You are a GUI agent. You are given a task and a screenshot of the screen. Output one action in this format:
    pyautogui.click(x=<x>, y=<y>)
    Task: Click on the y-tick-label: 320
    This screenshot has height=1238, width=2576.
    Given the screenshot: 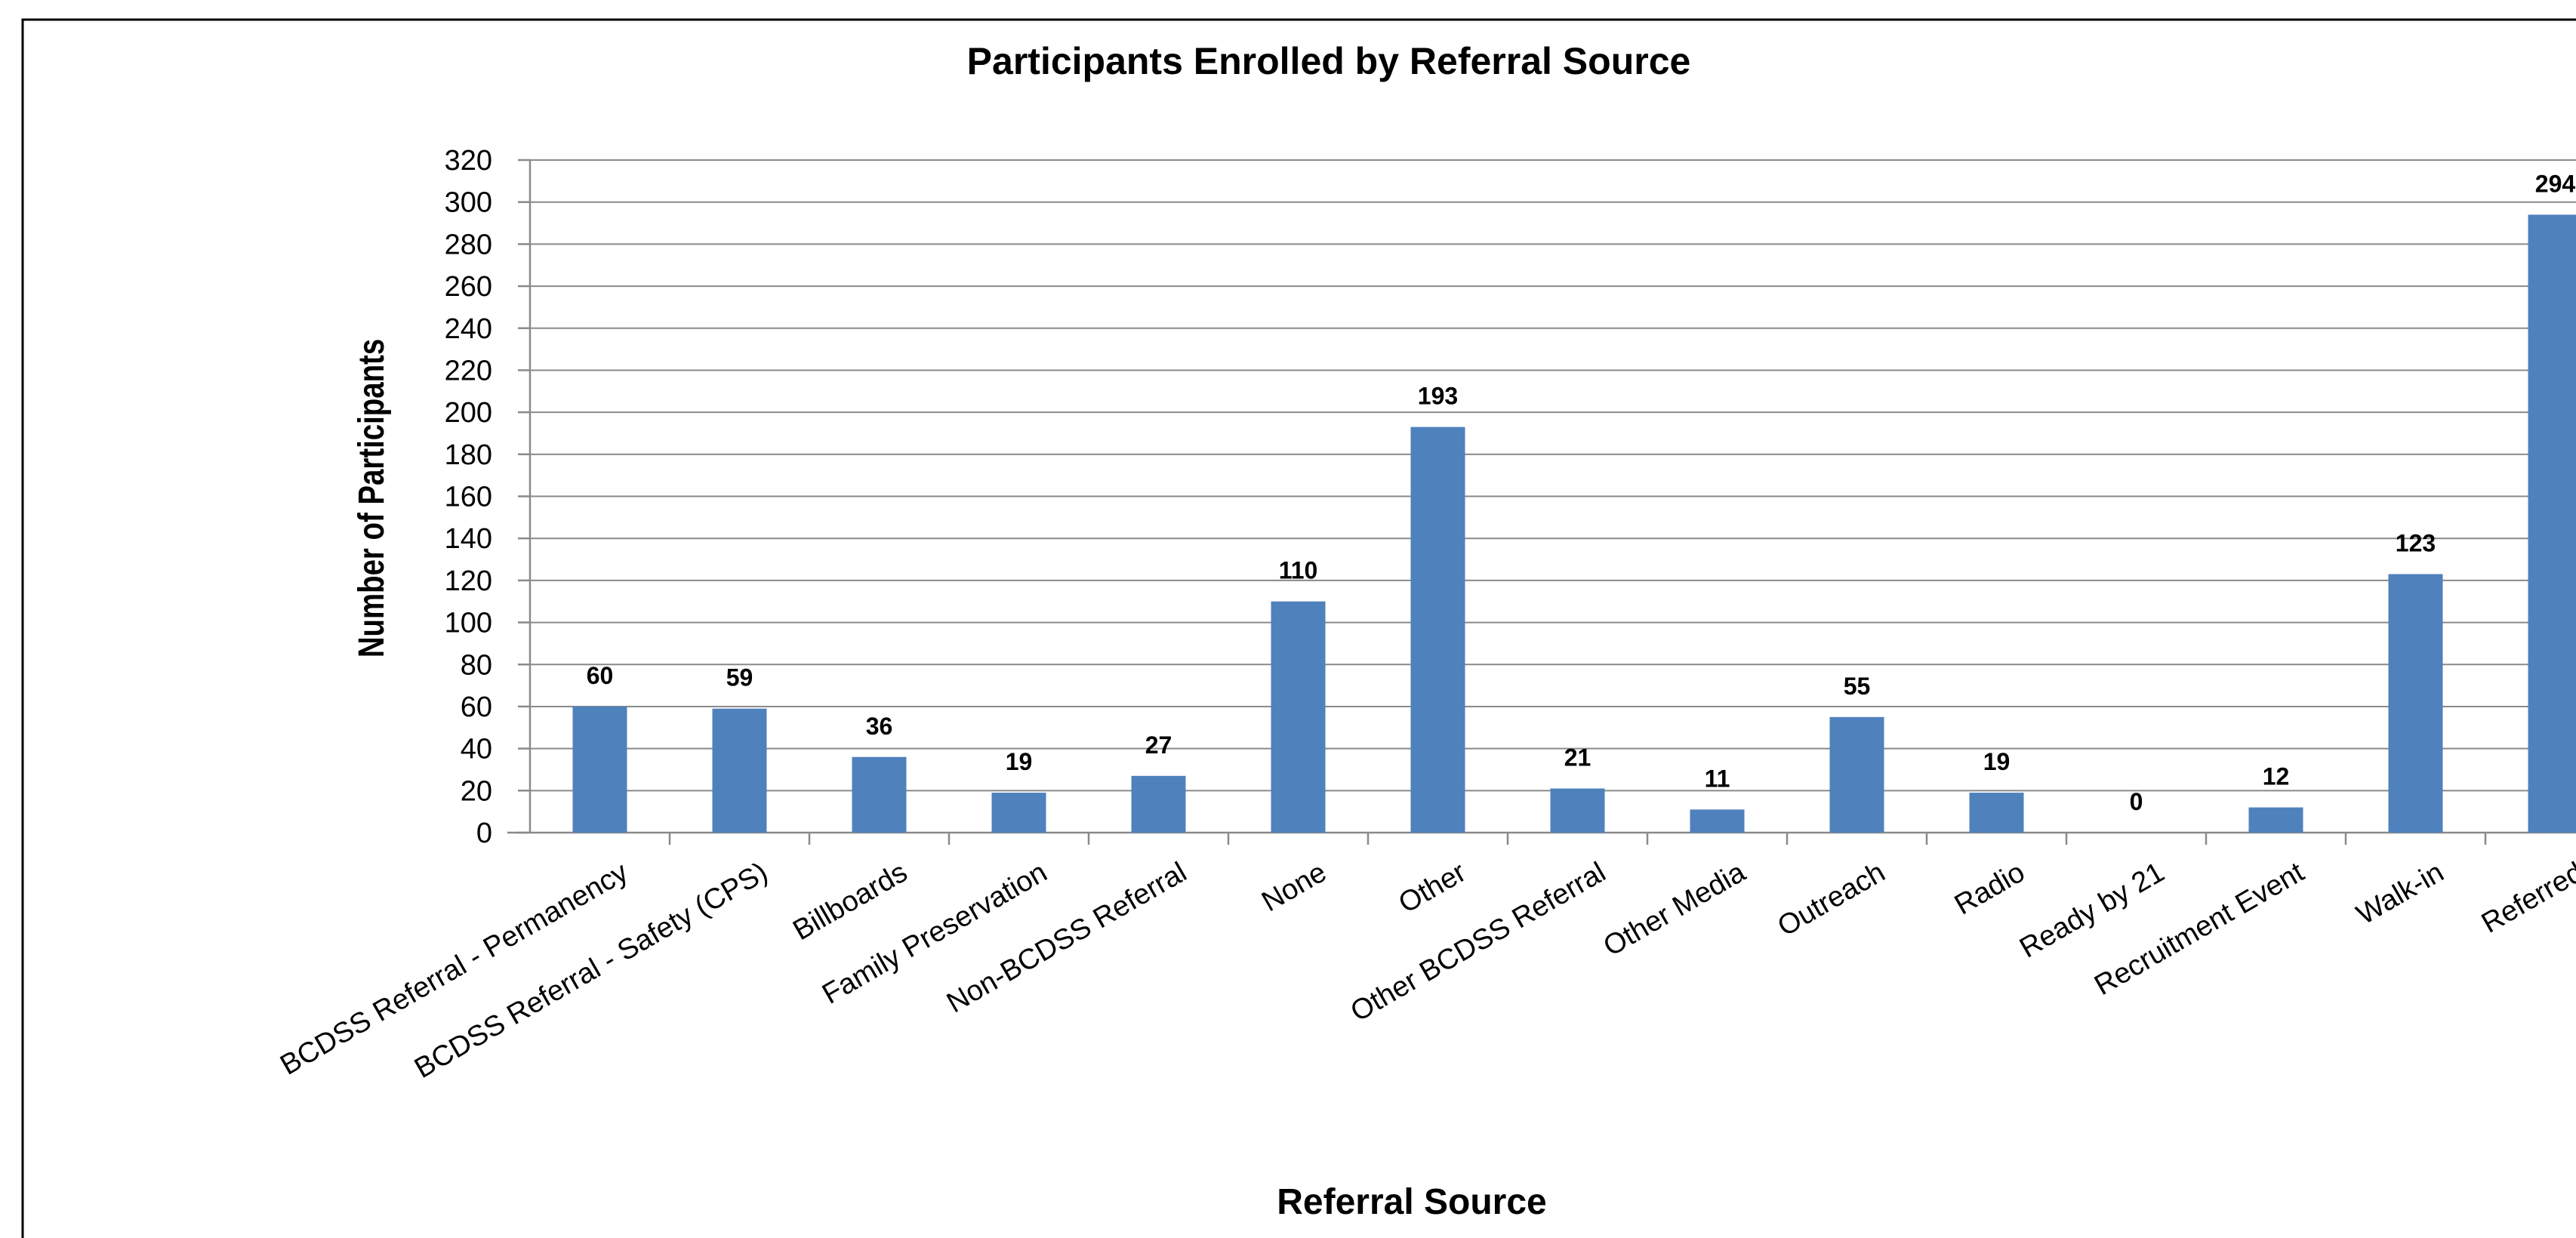 What is the action you would take?
    pyautogui.click(x=468, y=161)
    